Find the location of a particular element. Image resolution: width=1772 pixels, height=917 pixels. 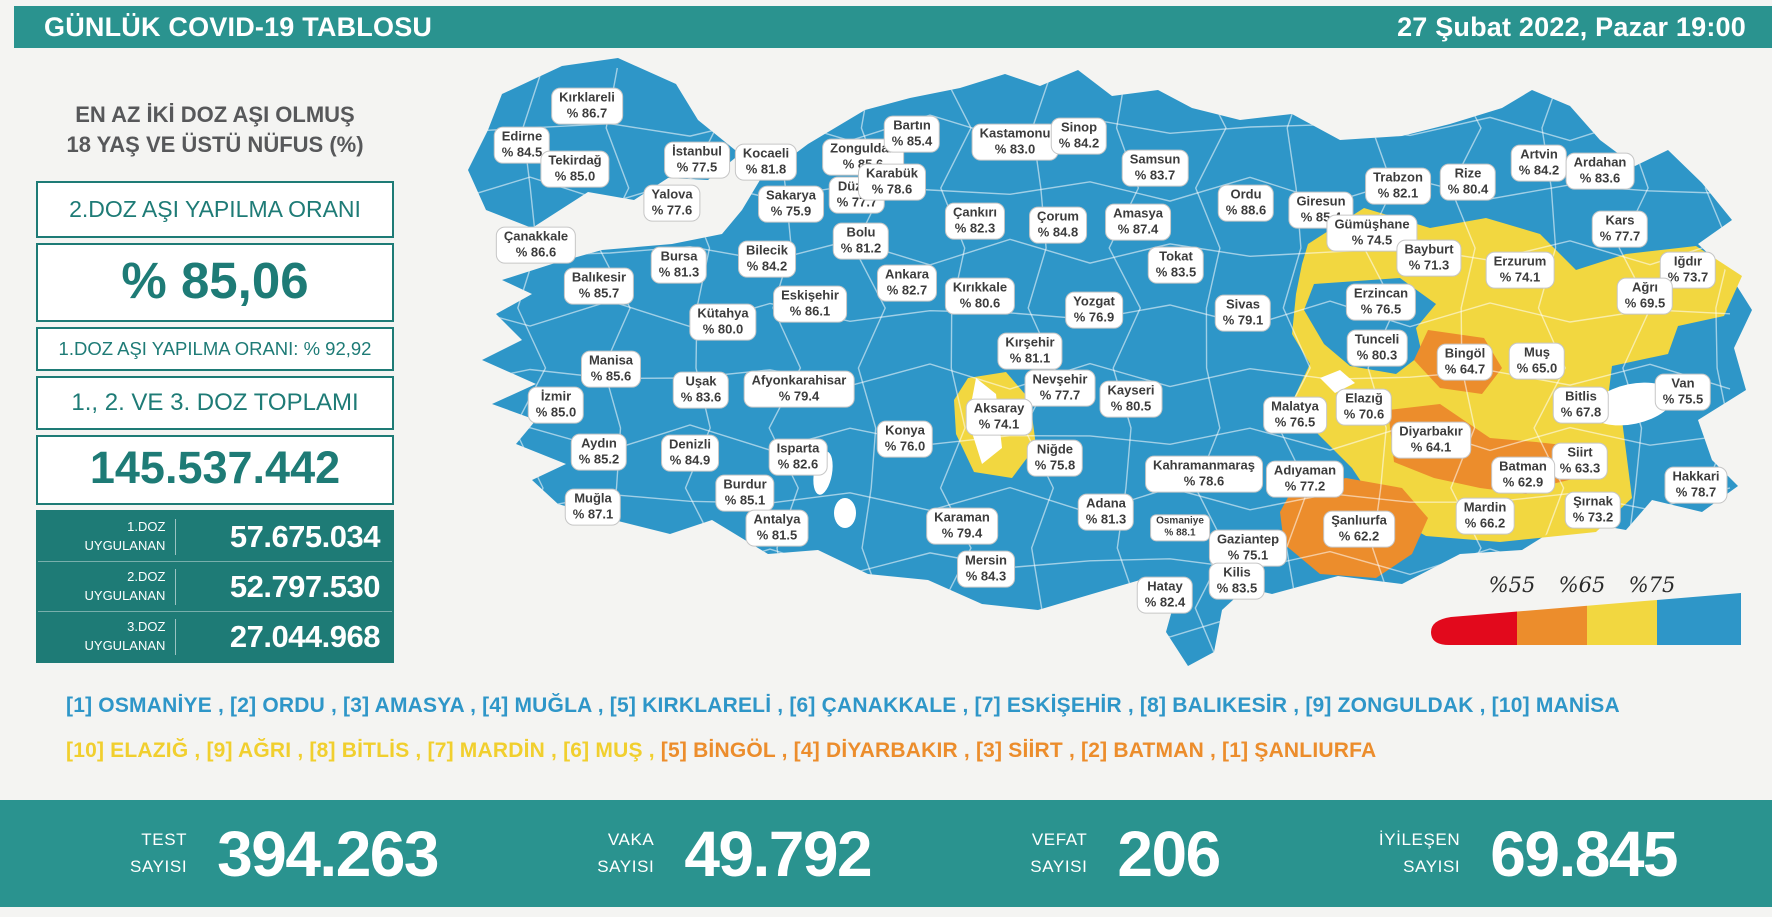

legend-label-65: %65 is located at coordinates (1582, 585).